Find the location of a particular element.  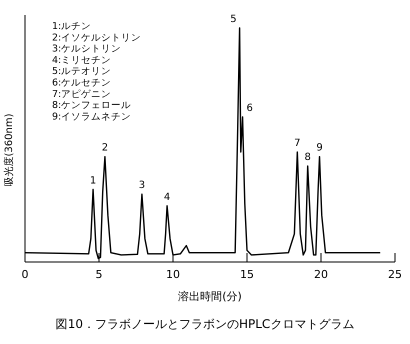

annotation: 3 is located at coordinates (142, 186).